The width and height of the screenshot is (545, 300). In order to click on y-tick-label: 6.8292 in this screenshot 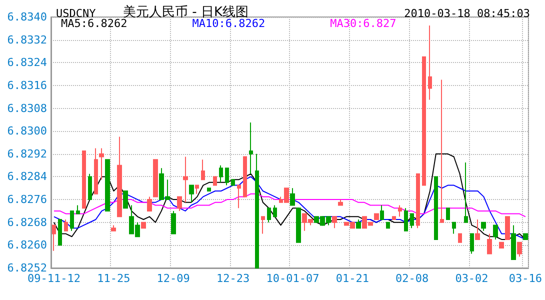, I will do `click(27, 153)`.